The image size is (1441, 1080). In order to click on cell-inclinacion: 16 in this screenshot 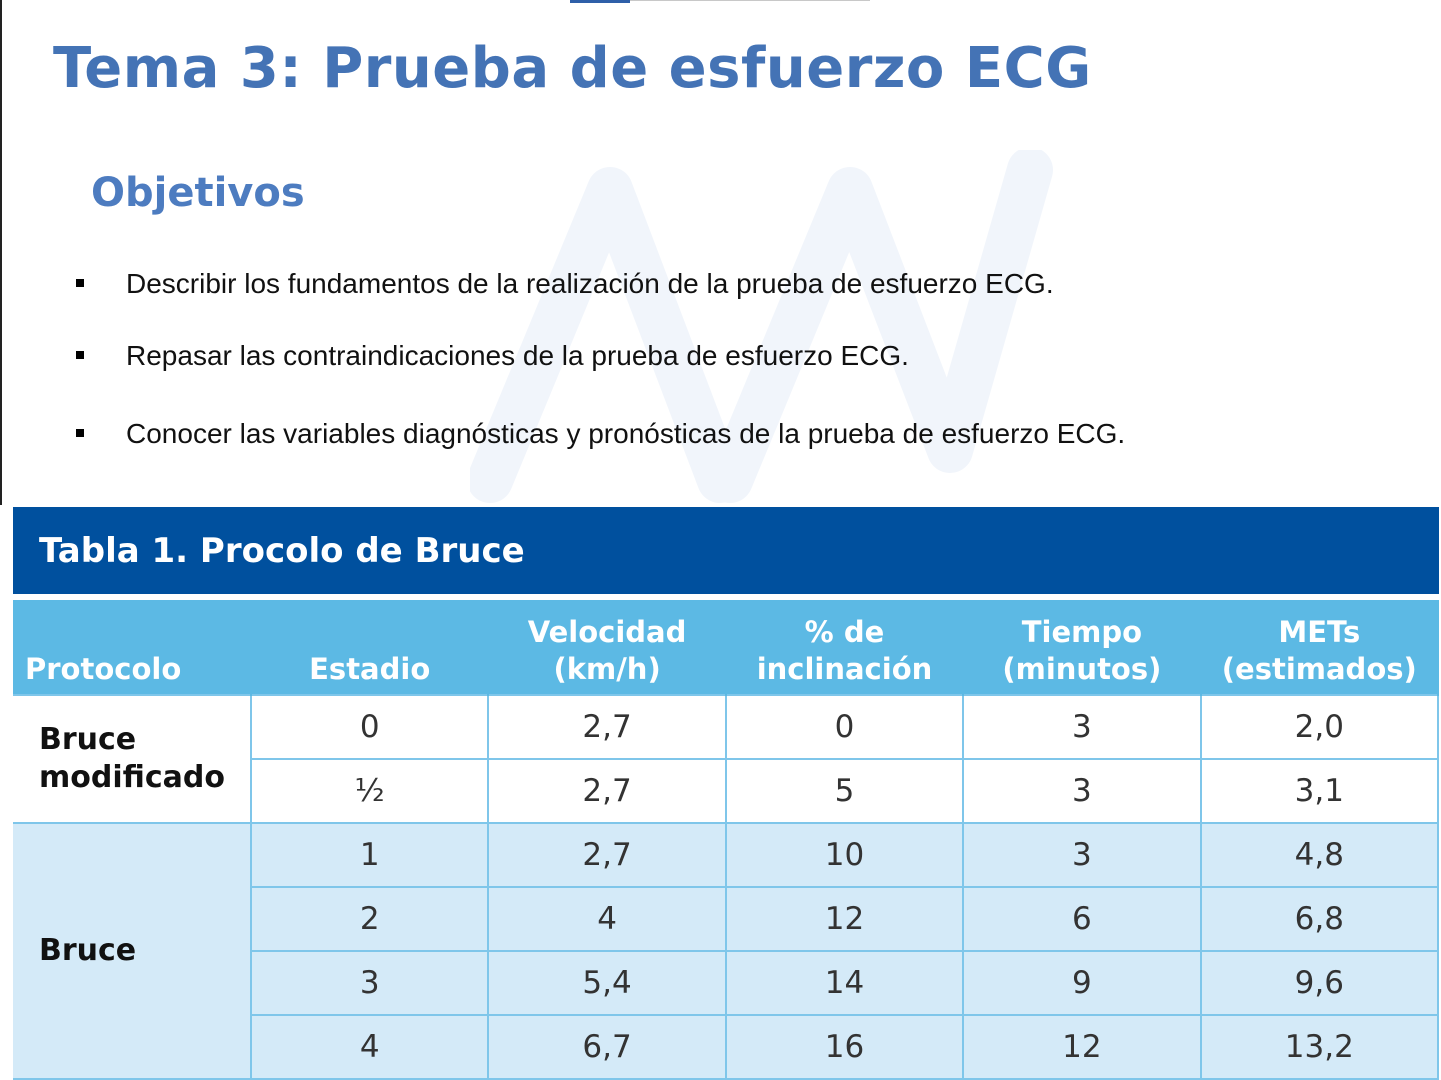, I will do `click(844, 1047)`.